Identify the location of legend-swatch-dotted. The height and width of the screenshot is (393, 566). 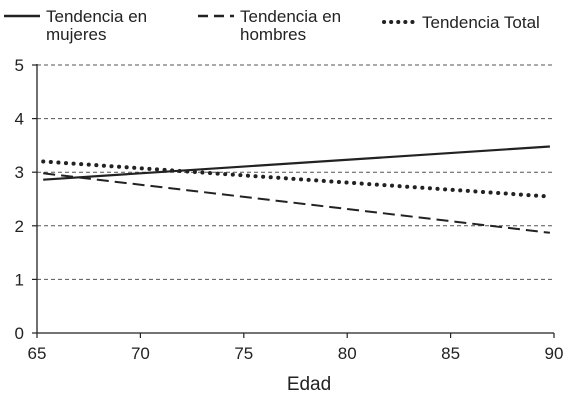
(401, 22).